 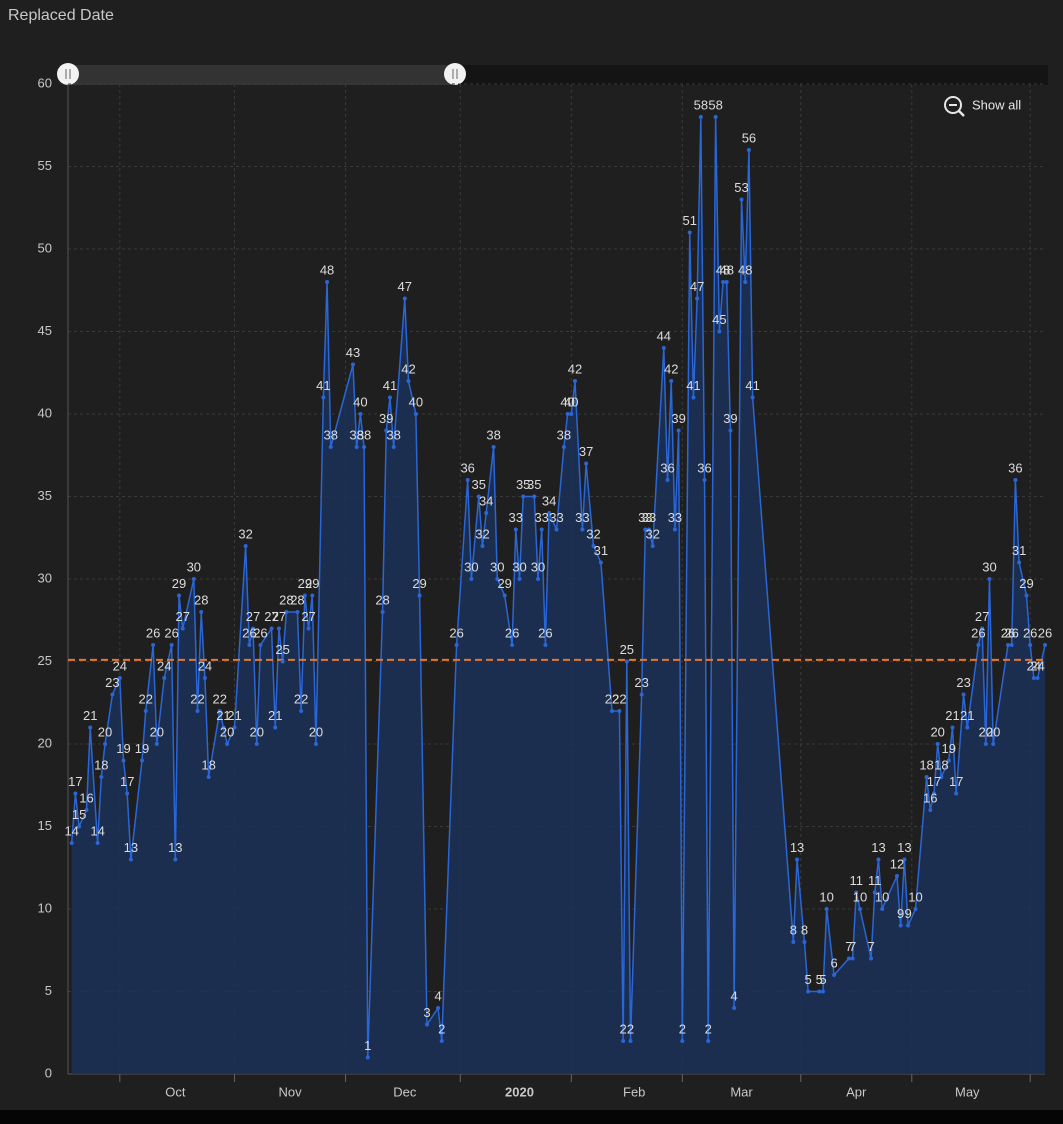 I want to click on x-tick-label: Mar, so click(x=741, y=1091).